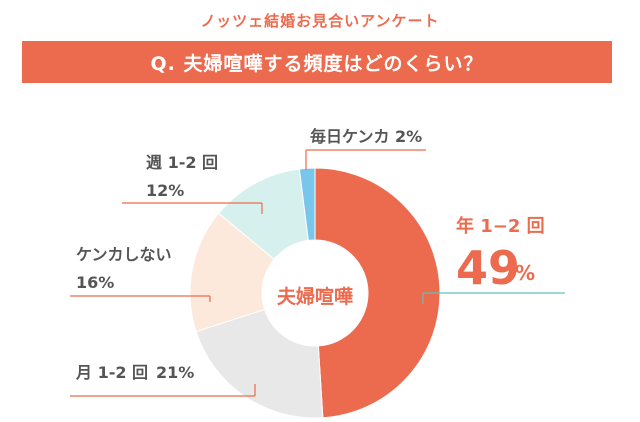 The width and height of the screenshot is (640, 422). Describe the element at coordinates (259, 363) in the screenshot. I see `slice-monthly` at that location.